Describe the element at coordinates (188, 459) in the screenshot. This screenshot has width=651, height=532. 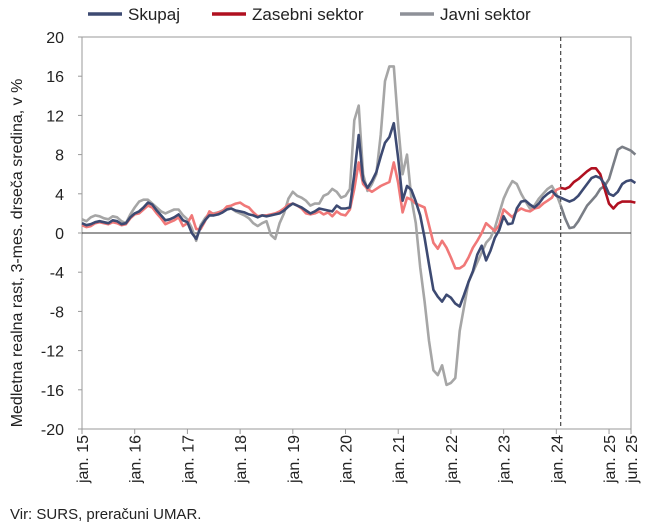
I see `x-tick-label: jan. 17` at that location.